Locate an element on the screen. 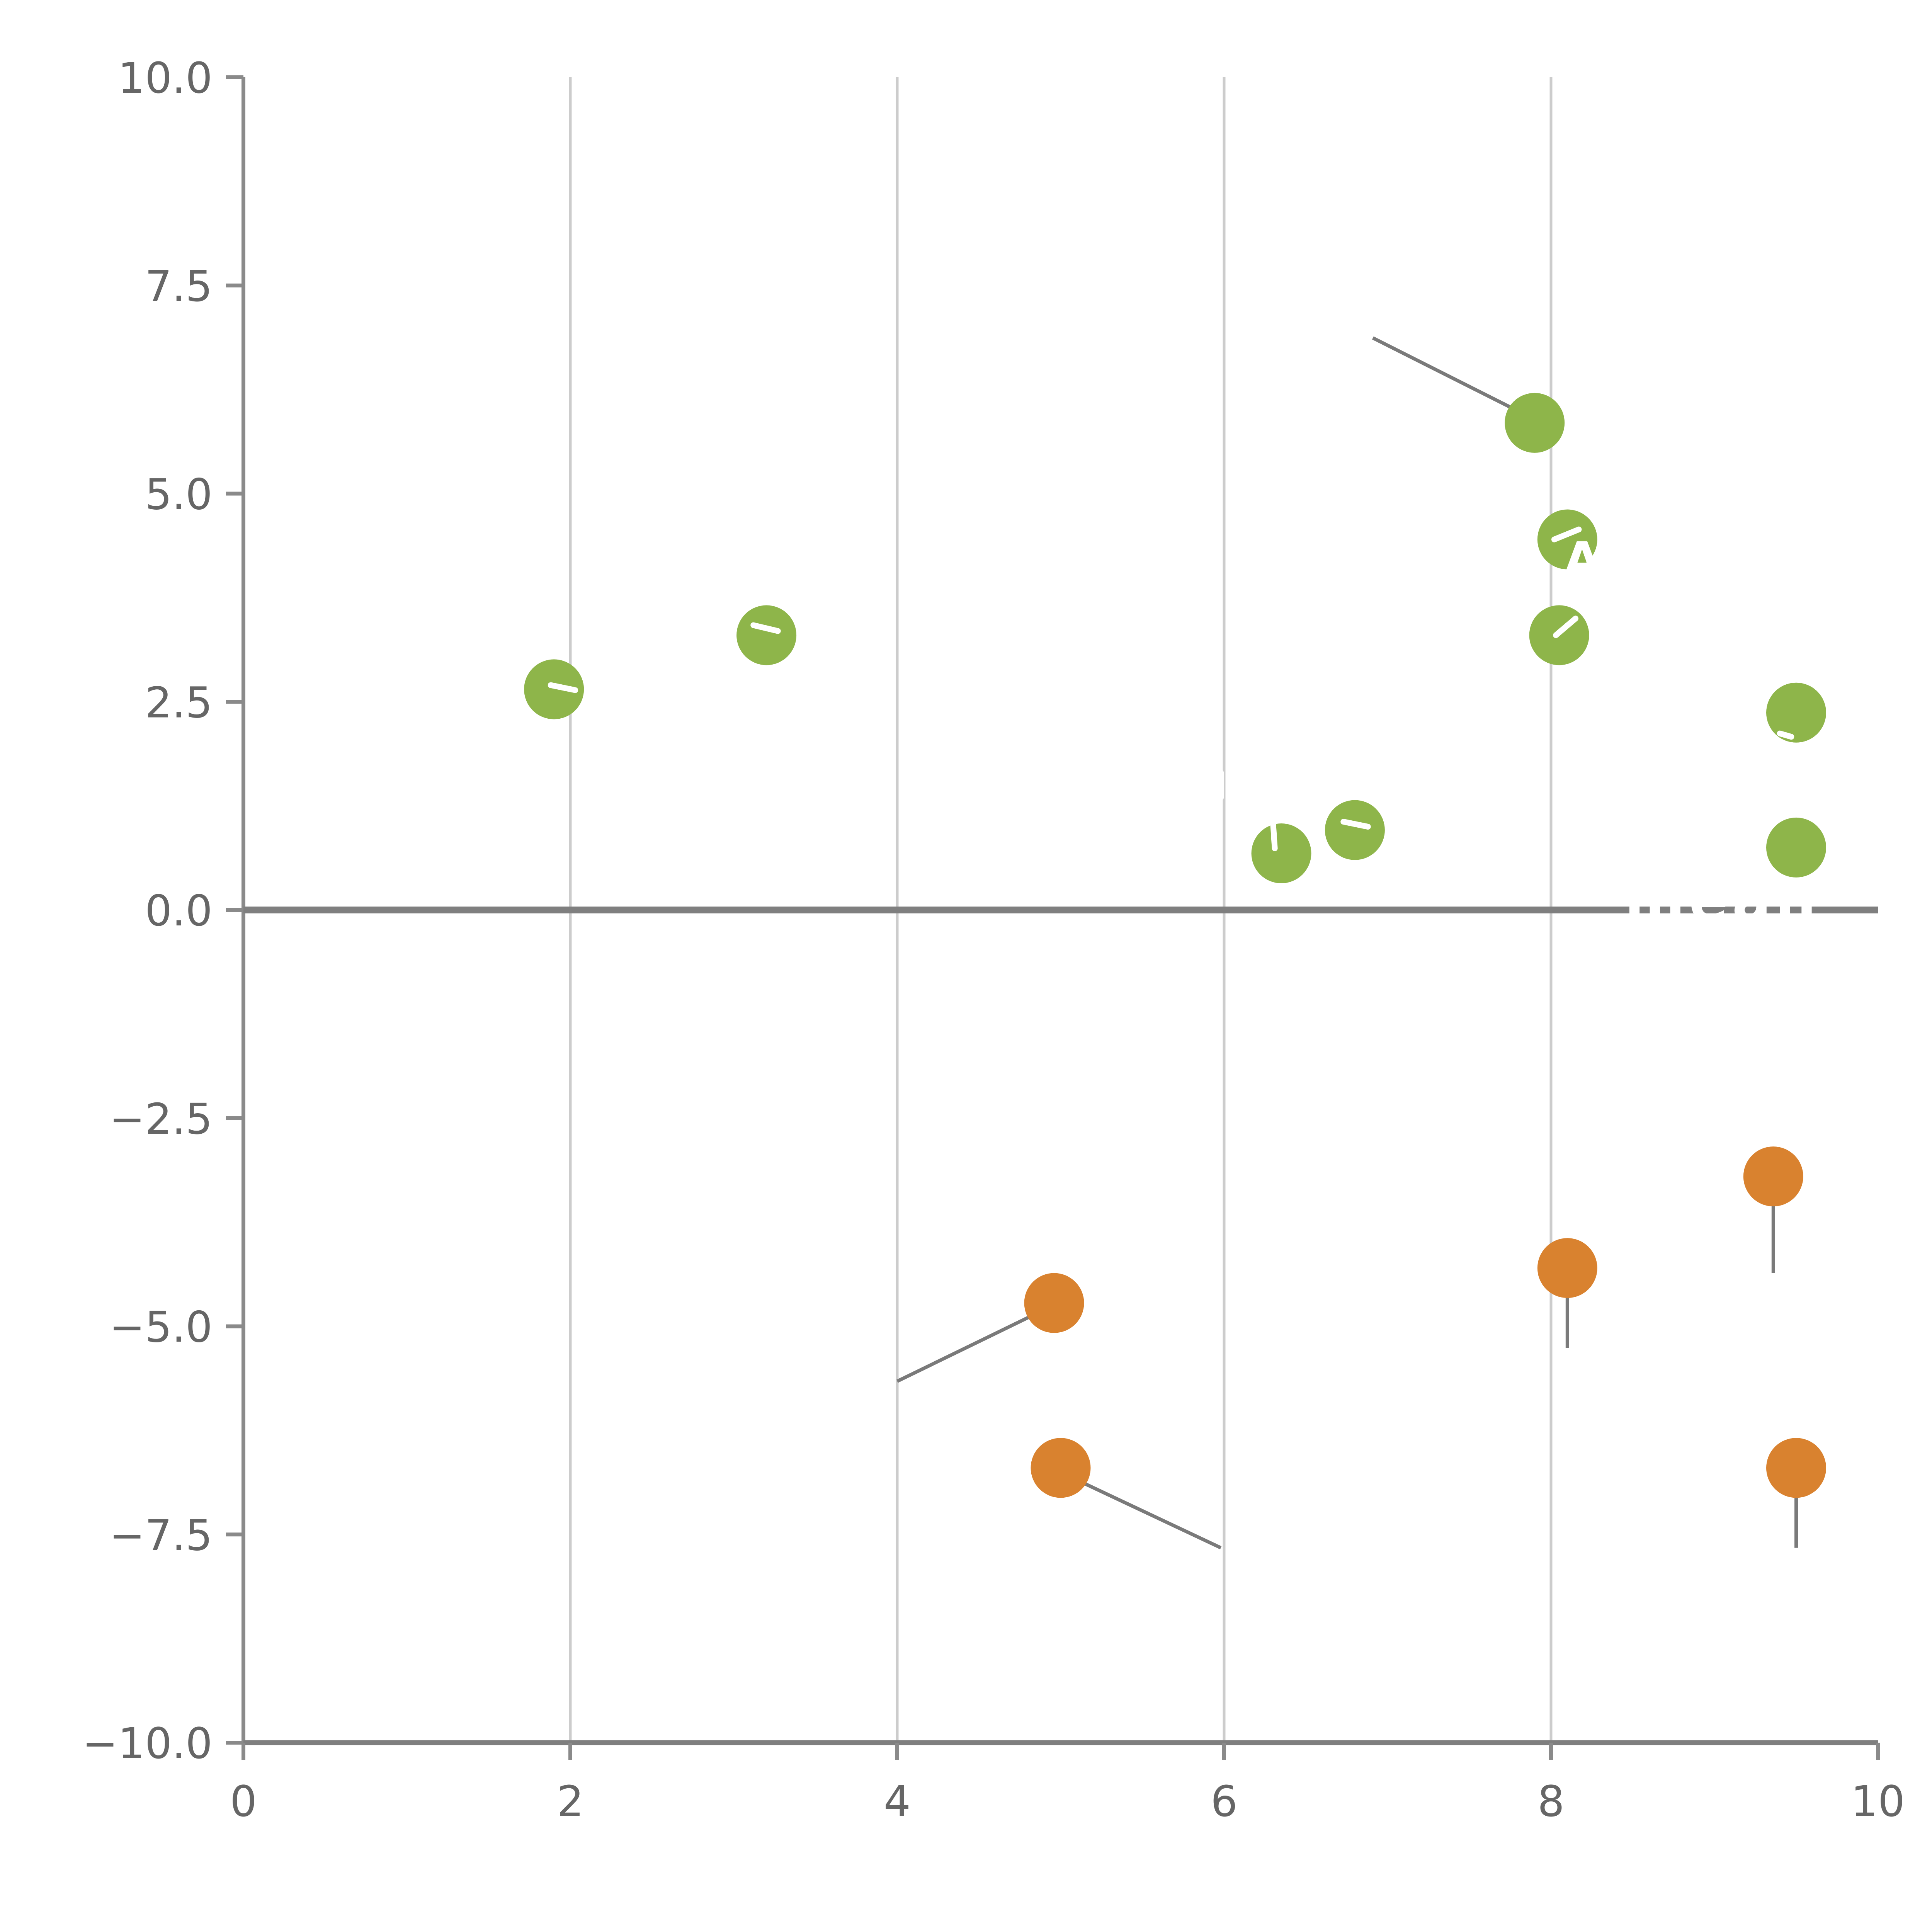 The height and width of the screenshot is (1932, 1932). y-tick-label: 10.0 is located at coordinates (166, 78).